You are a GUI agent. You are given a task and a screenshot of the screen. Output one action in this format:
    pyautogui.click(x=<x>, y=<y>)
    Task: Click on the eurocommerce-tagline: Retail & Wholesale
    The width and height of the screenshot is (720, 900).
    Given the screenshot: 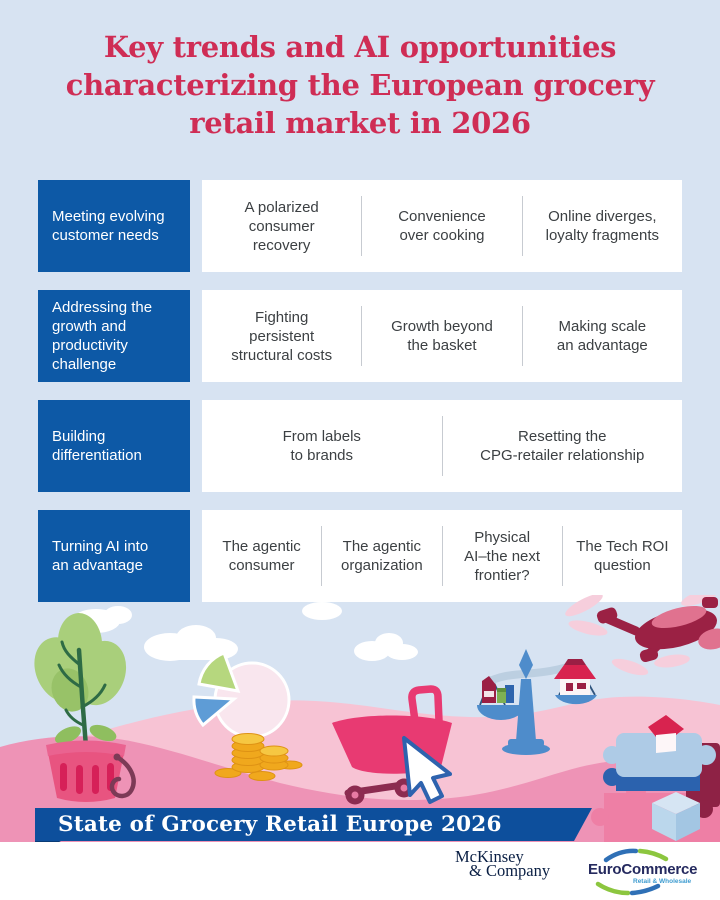 What is the action you would take?
    pyautogui.click(x=662, y=881)
    